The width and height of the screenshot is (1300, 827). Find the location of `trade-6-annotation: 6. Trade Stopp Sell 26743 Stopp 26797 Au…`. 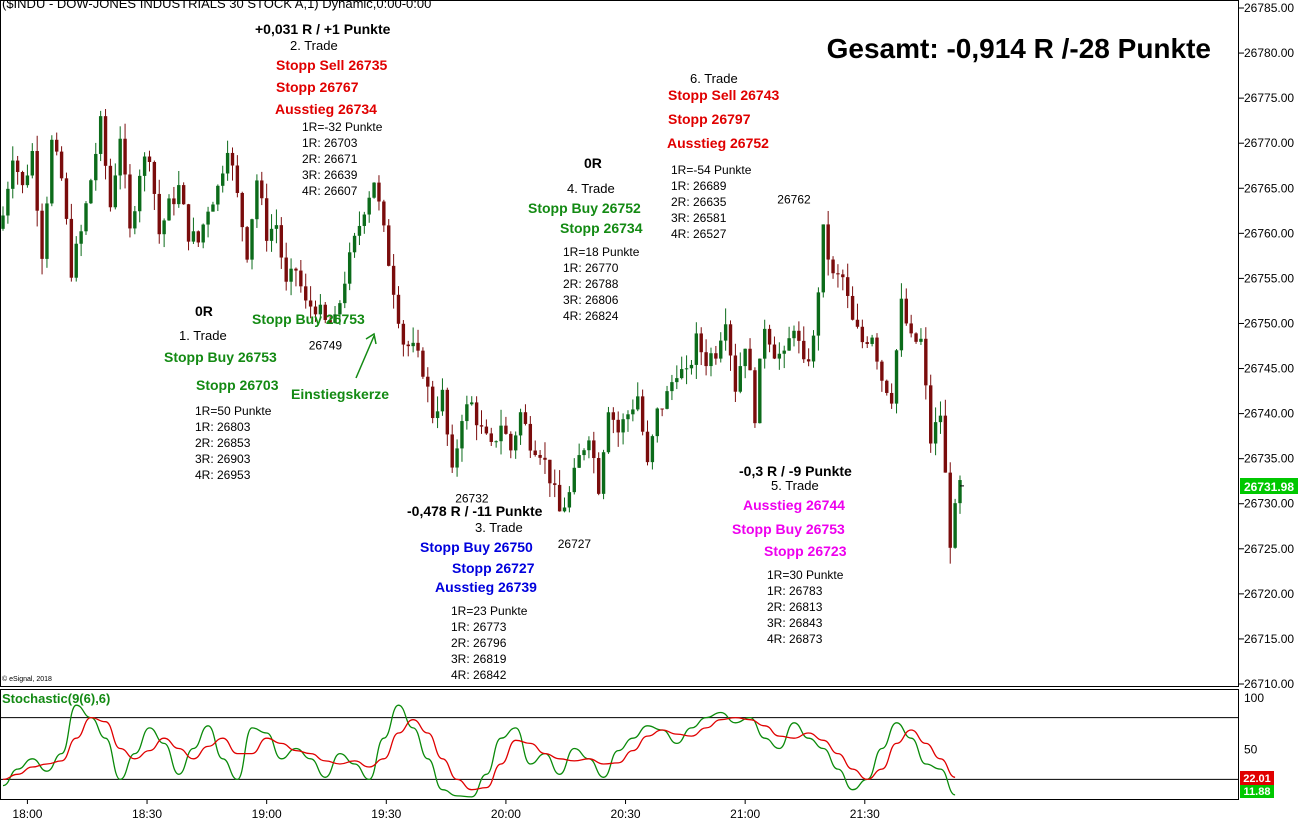

trade-6-annotation: 6. Trade Stopp Sell 26743 Stopp 26797 Au… is located at coordinates (723, 156).